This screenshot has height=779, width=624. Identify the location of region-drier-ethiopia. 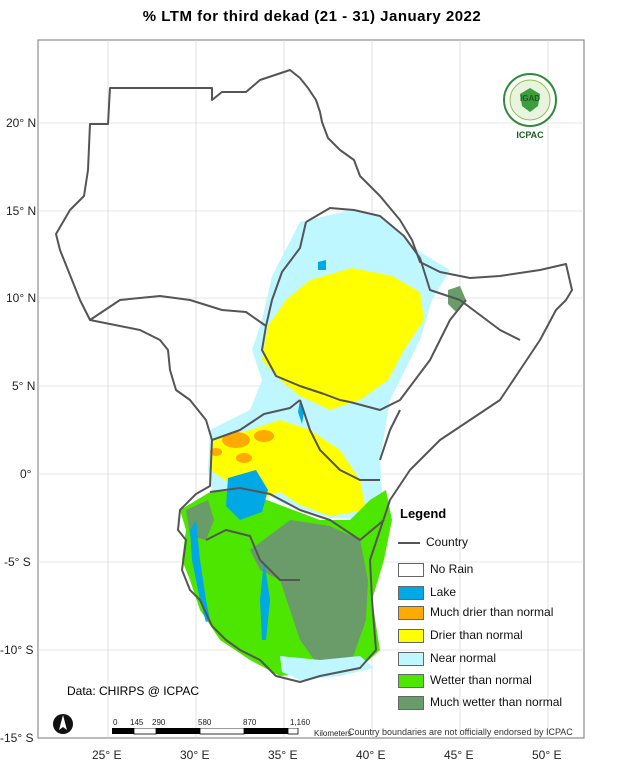
(343, 339).